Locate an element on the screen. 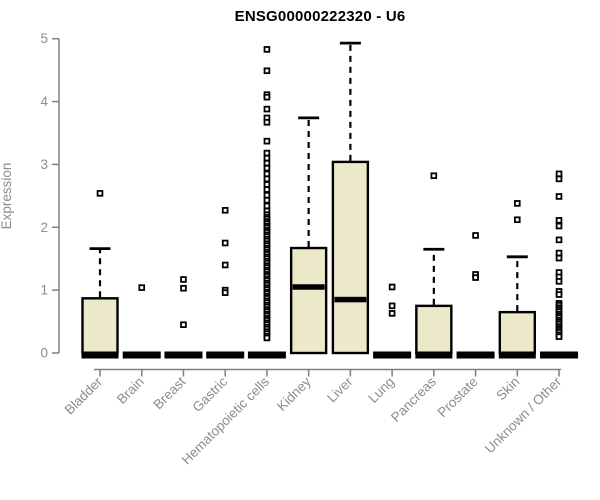 The height and width of the screenshot is (500, 600). svg-text: 2 is located at coordinates (44, 227).